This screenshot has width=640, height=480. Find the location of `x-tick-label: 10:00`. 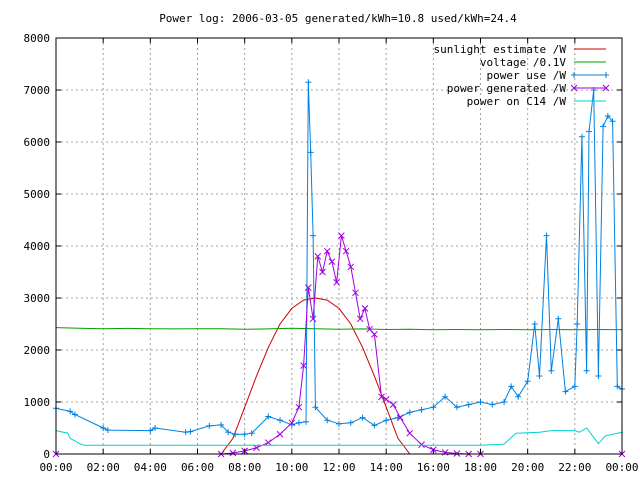

x-tick-label: 10:00 is located at coordinates (291, 467).